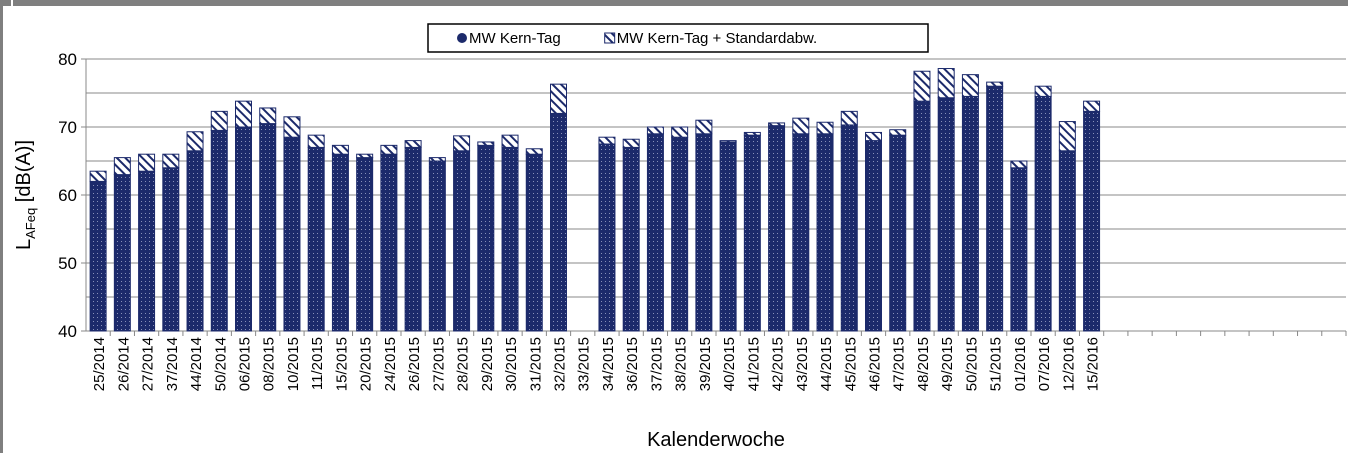 This screenshot has height=453, width=1348. I want to click on legend-label: MW Kern-Tag, so click(515, 38).